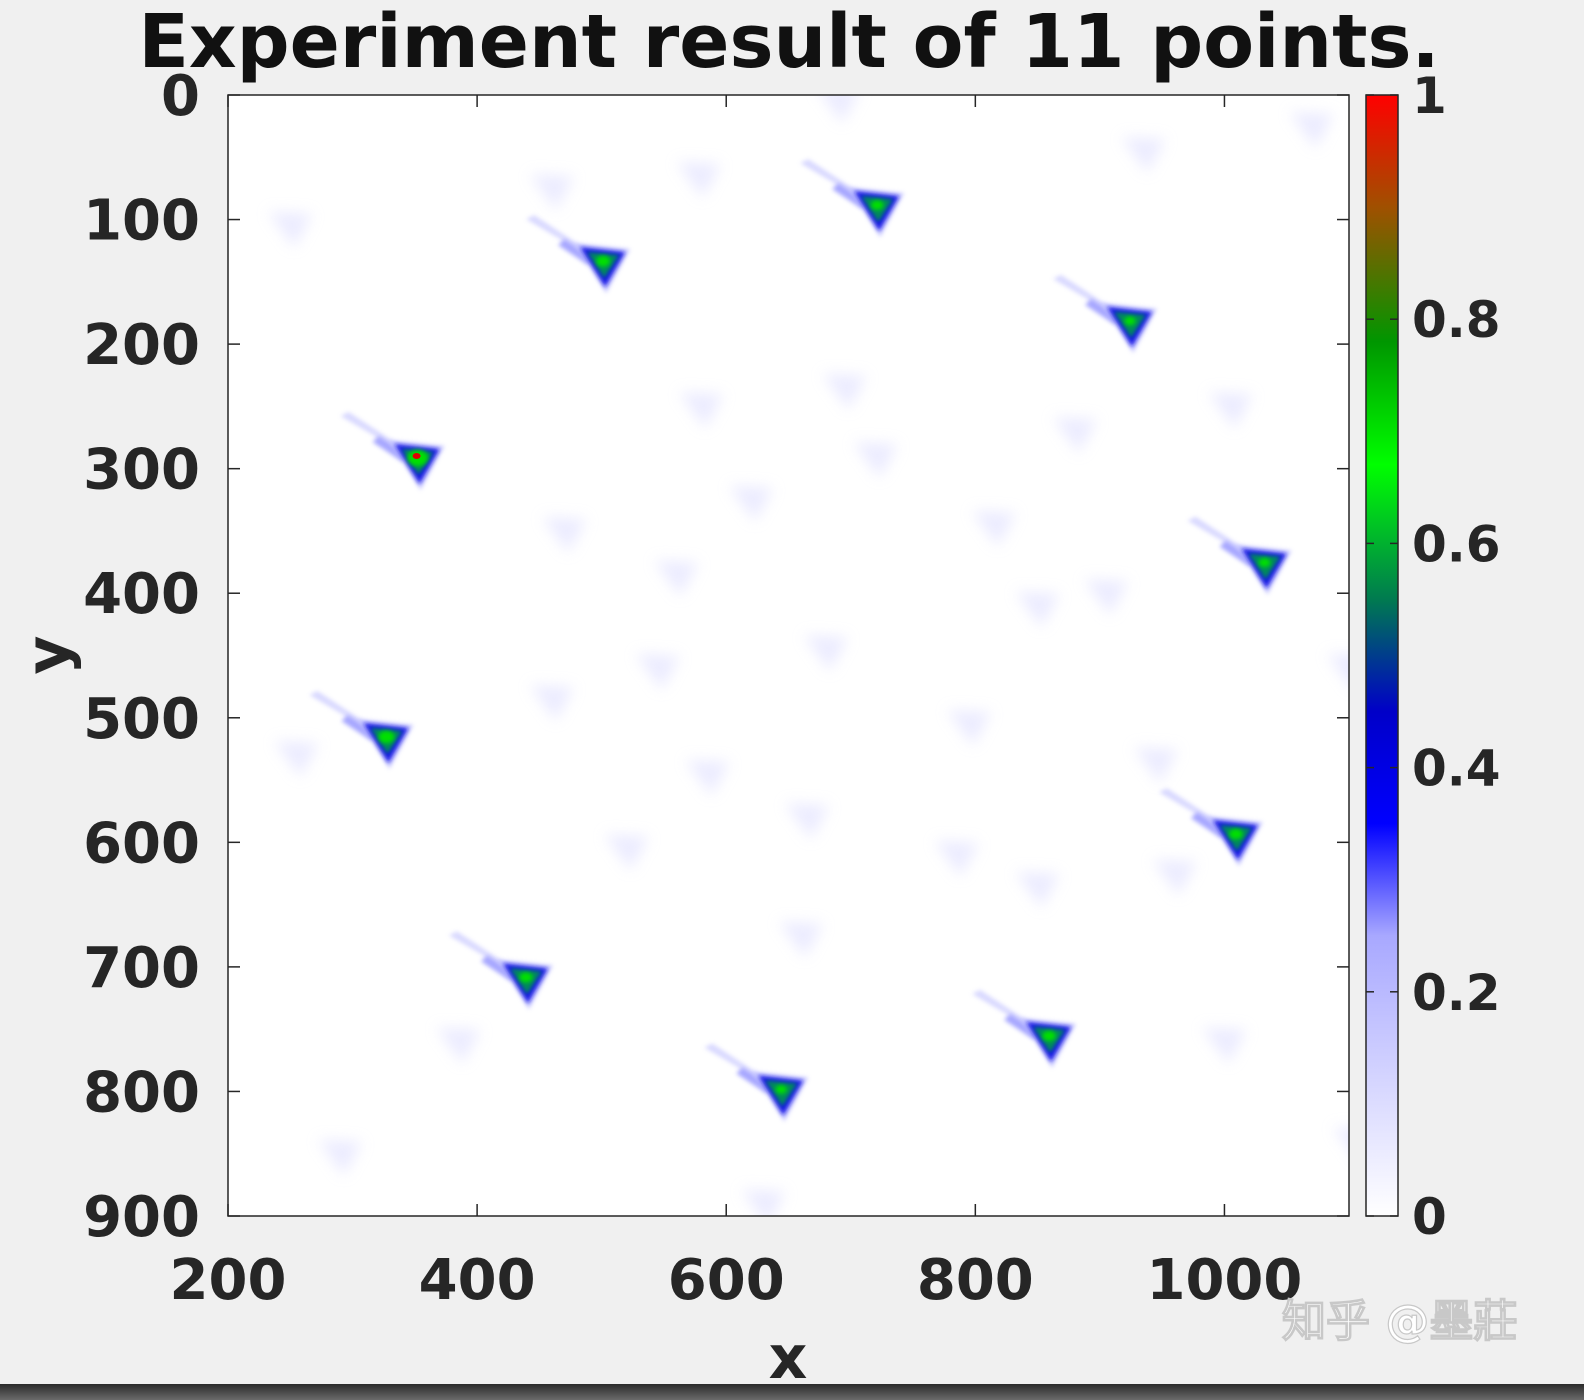  What do you see at coordinates (1456, 544) in the screenshot?
I see `colorbar-tick-label: 0.6` at bounding box center [1456, 544].